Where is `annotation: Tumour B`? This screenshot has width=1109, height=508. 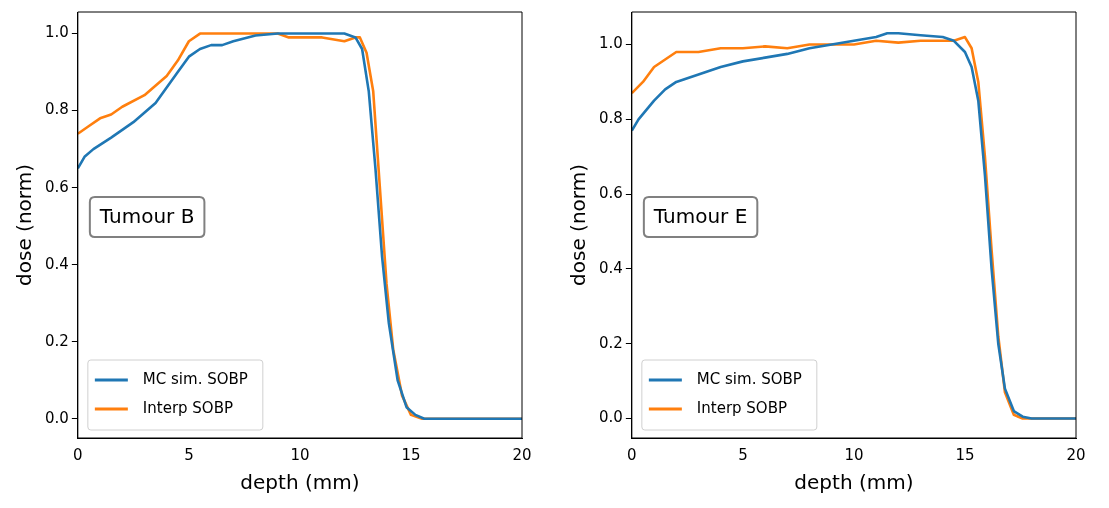
annotation: Tumour B is located at coordinates (146, 216).